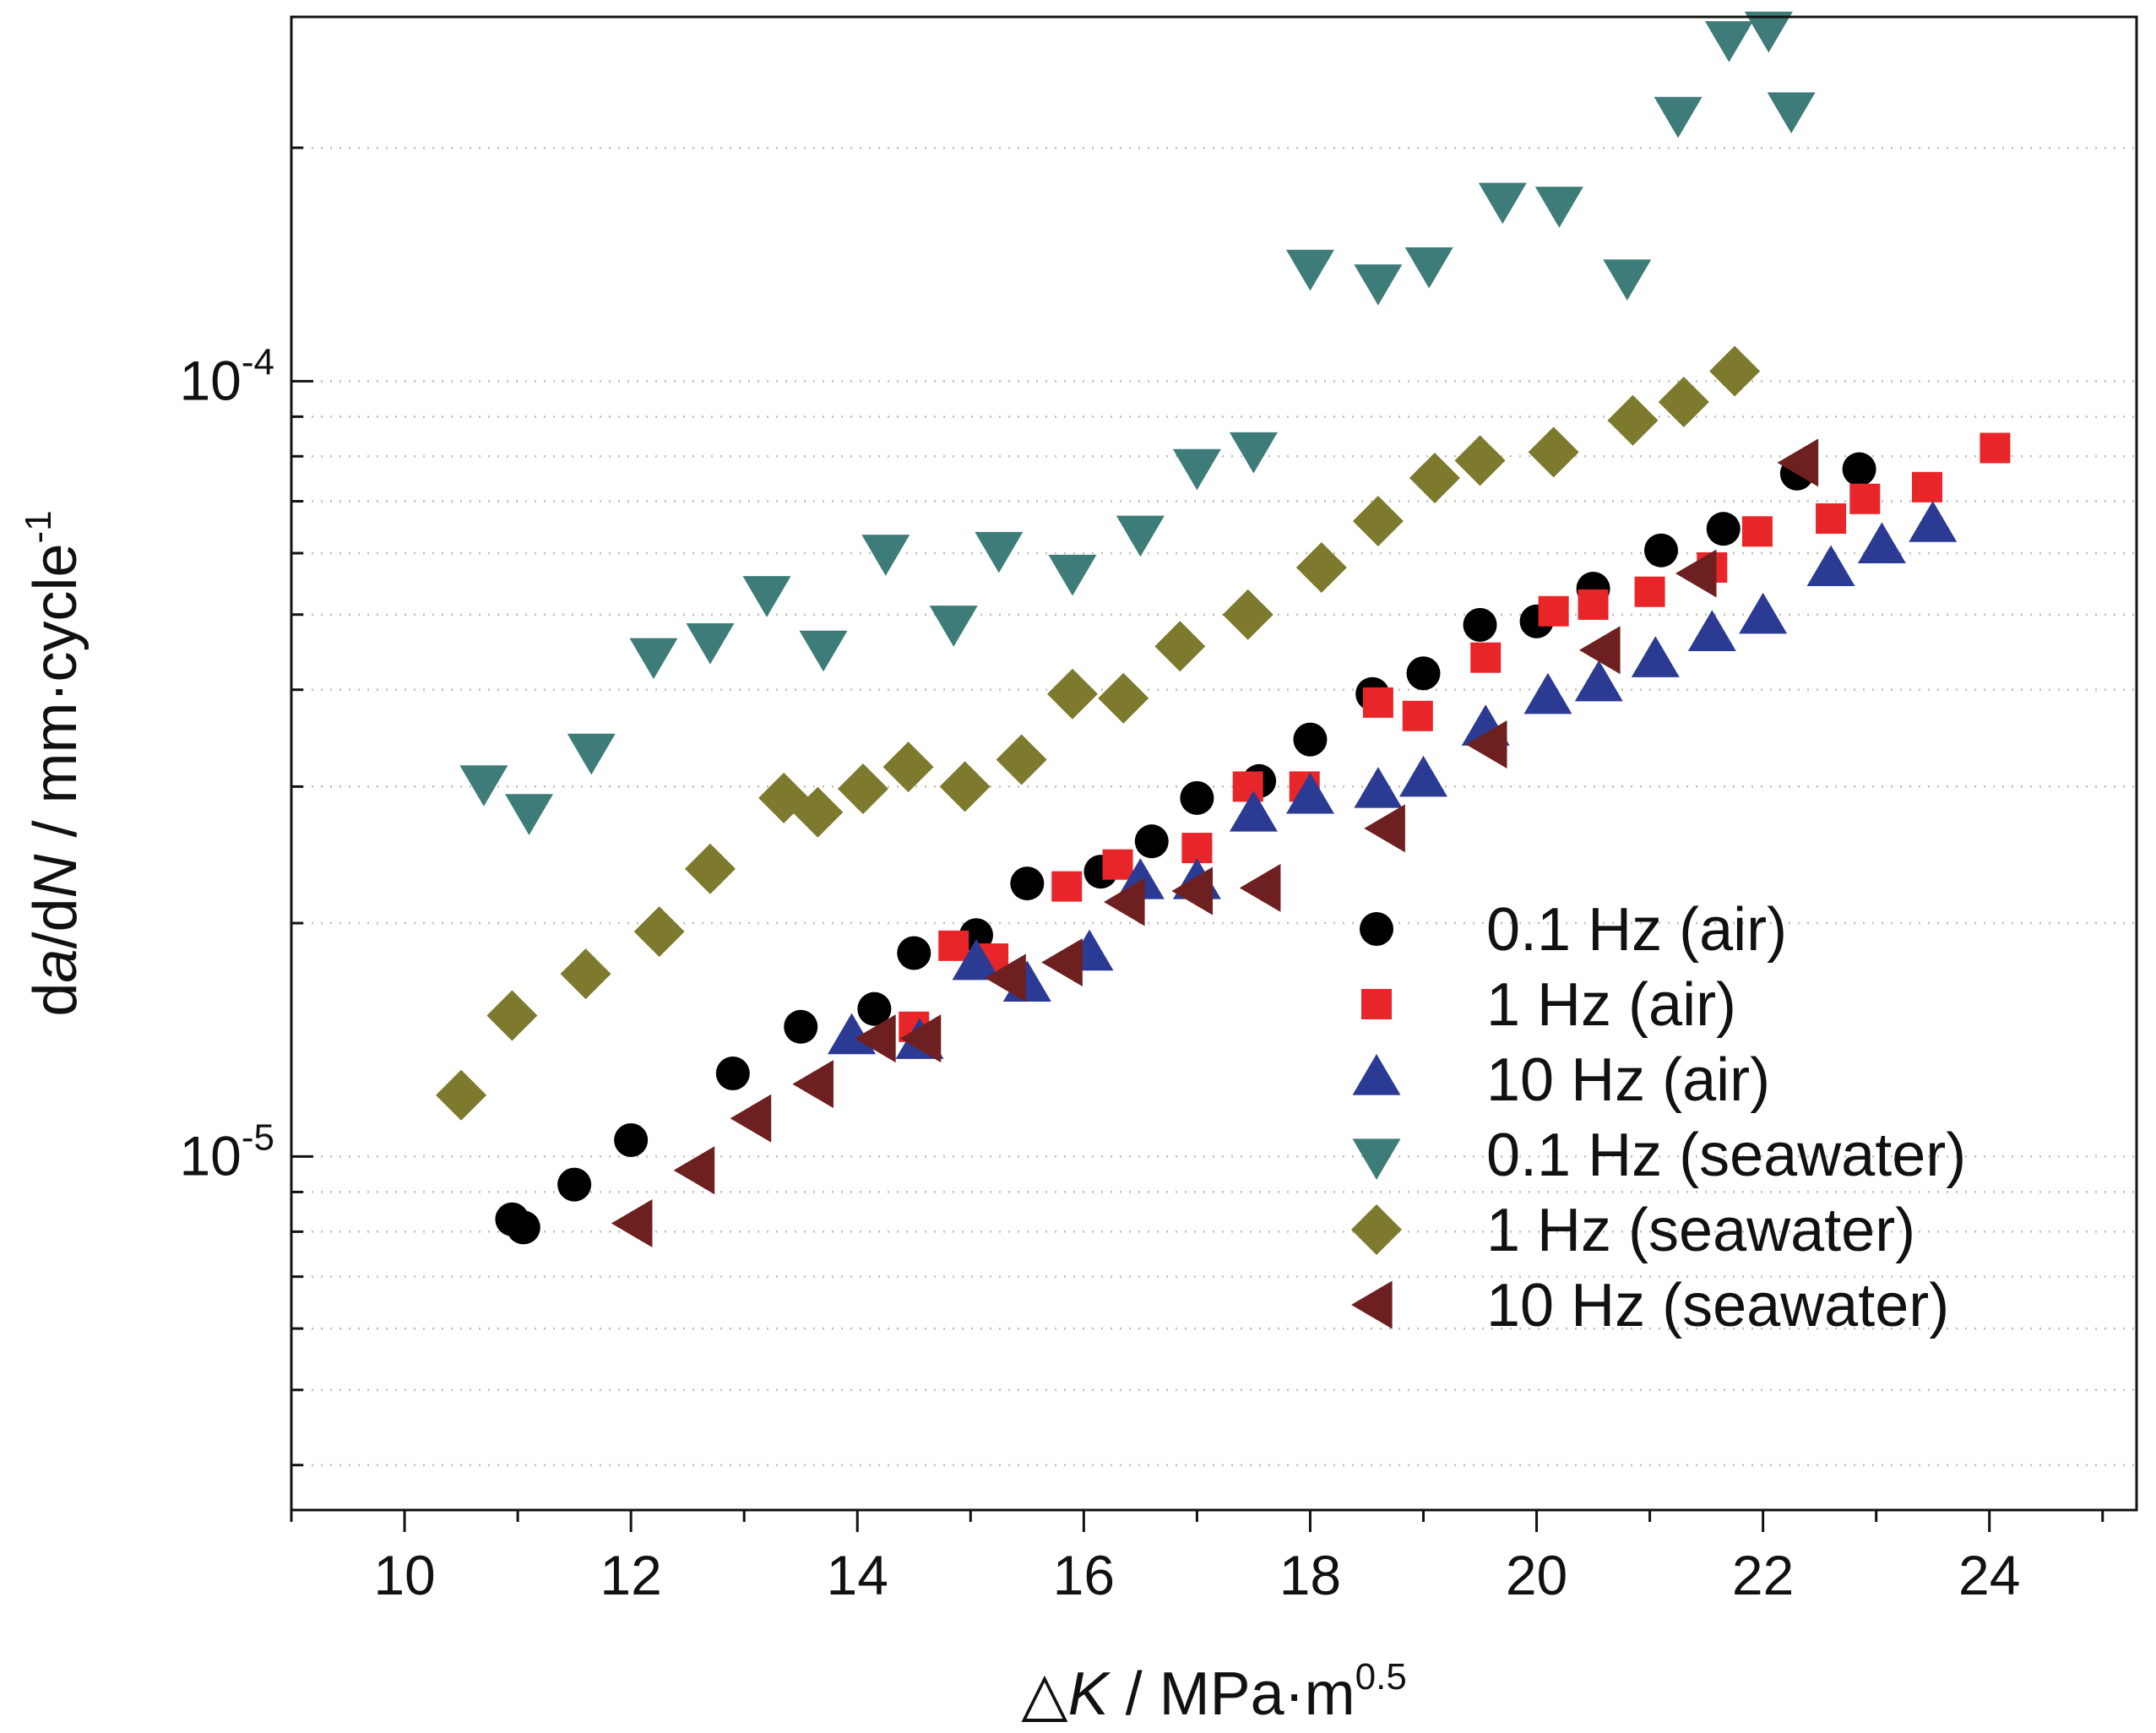 The width and height of the screenshot is (2156, 1733). What do you see at coordinates (226, 1152) in the screenshot?
I see `y-tick-label: 10⁻⁵` at bounding box center [226, 1152].